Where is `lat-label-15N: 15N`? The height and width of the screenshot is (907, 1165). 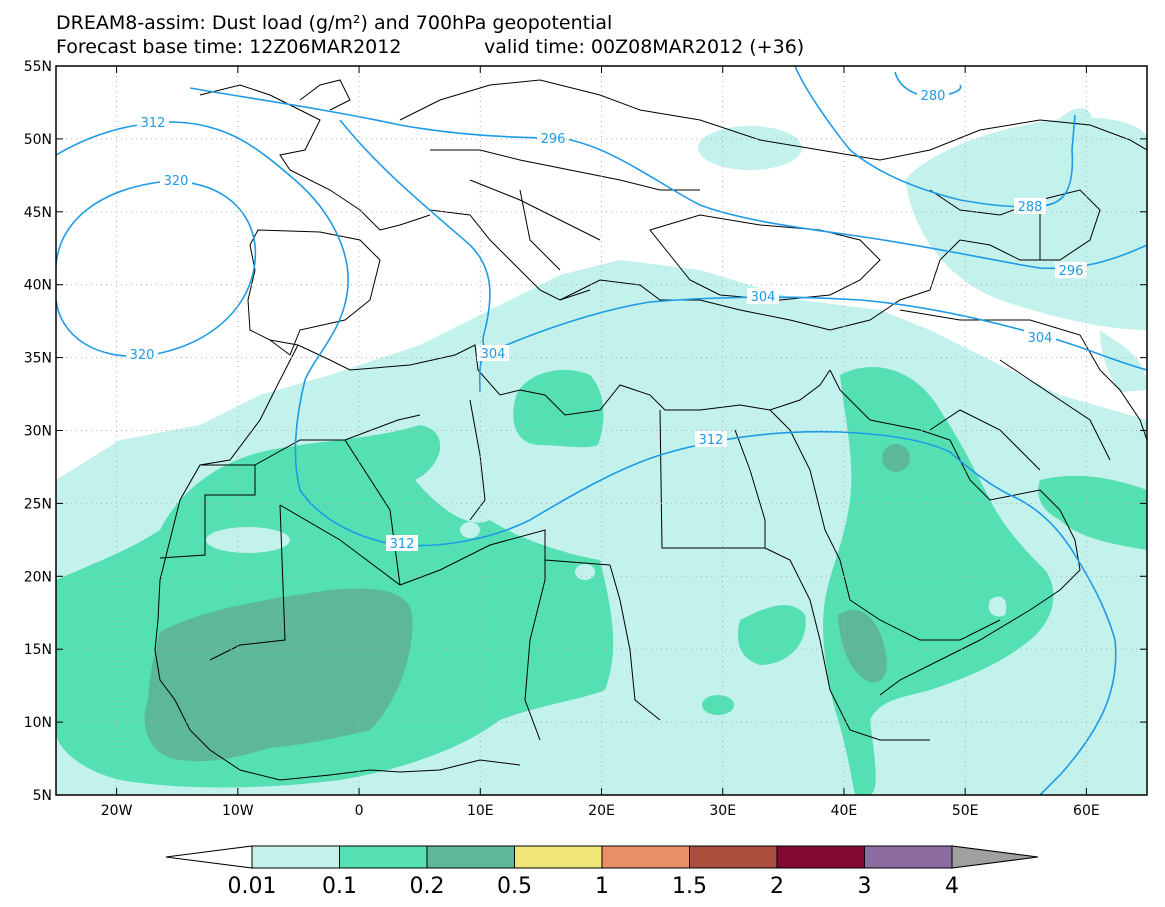 lat-label-15N: 15N is located at coordinates (38, 650).